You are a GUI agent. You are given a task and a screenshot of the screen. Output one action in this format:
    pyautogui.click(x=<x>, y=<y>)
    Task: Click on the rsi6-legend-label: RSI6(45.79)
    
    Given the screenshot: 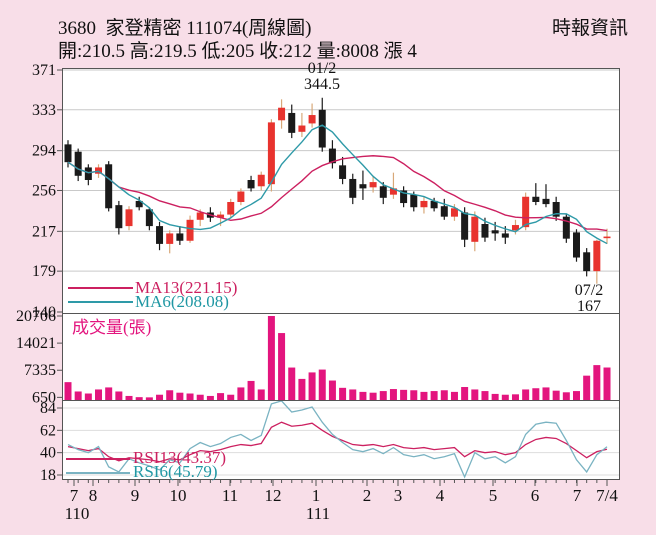 What is the action you would take?
    pyautogui.click(x=175, y=471)
    